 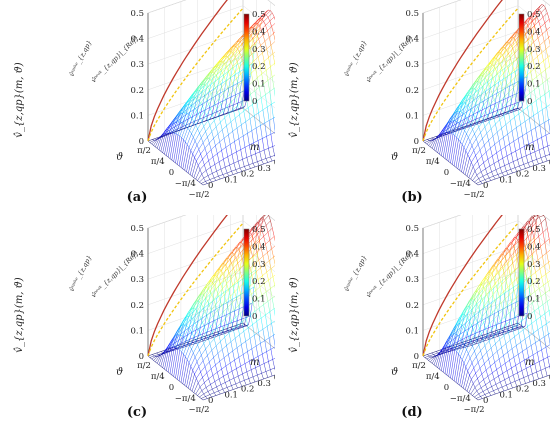 I want to click on panel-label: (d), so click(x=412, y=412).